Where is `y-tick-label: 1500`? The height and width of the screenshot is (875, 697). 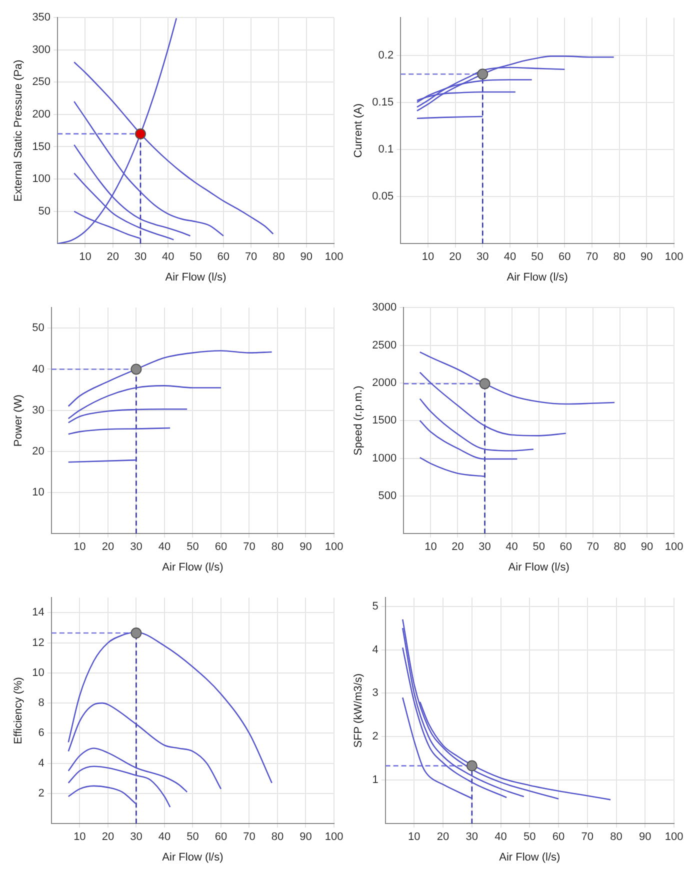 y-tick-label: 1500 is located at coordinates (384, 420).